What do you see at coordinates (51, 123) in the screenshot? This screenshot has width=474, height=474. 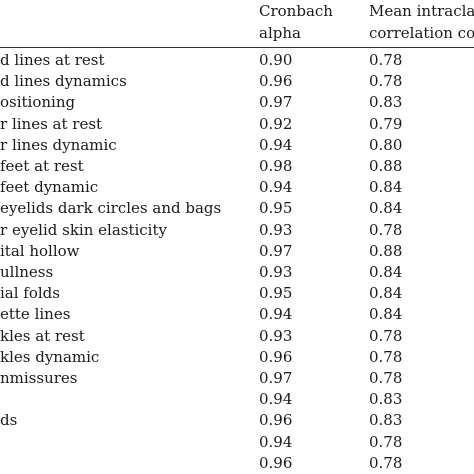 I see `row-label: r lines at rest` at bounding box center [51, 123].